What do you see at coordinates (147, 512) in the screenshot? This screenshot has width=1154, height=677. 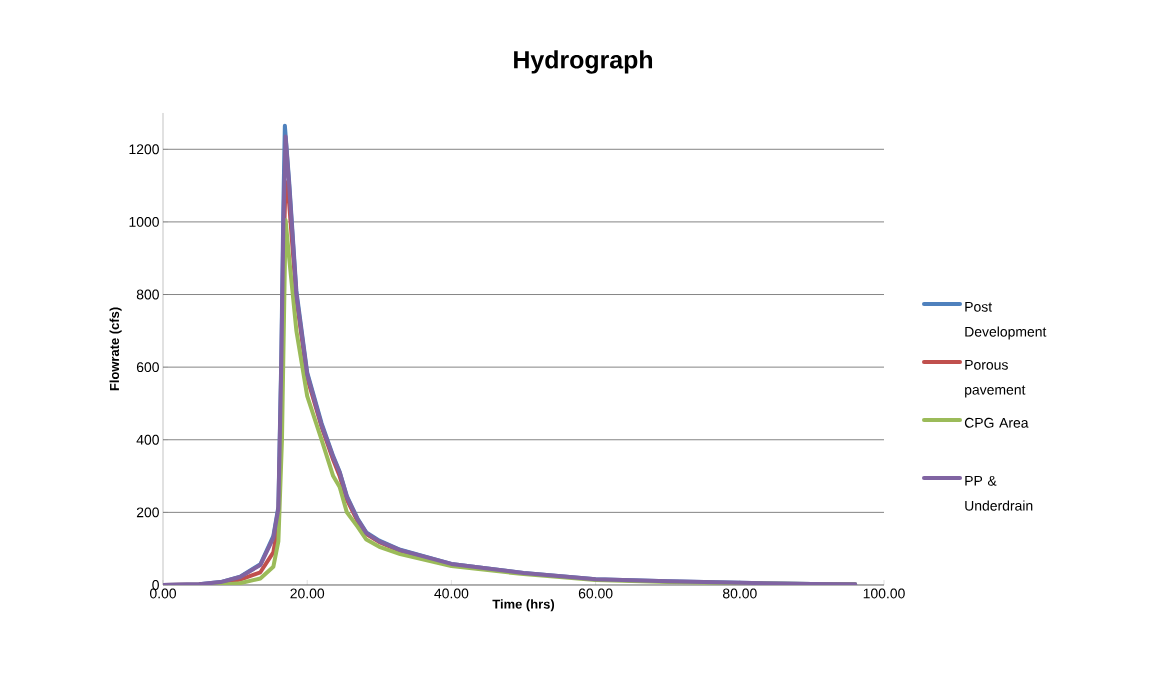 I see `y-tick-label: 200` at bounding box center [147, 512].